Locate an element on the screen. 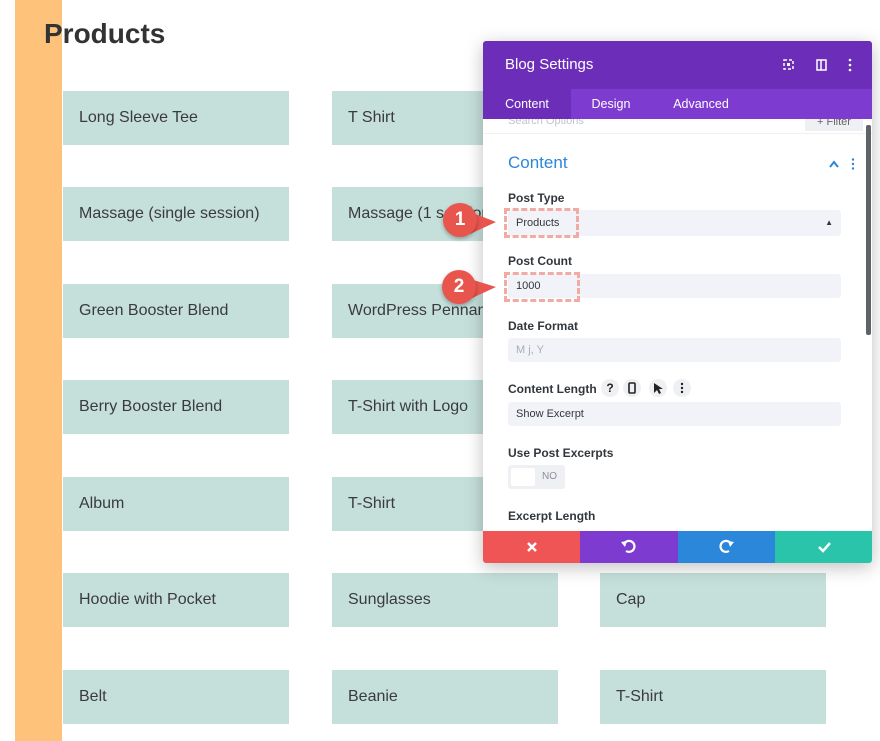  field-label: Use Post Excerpts is located at coordinates (561, 453).